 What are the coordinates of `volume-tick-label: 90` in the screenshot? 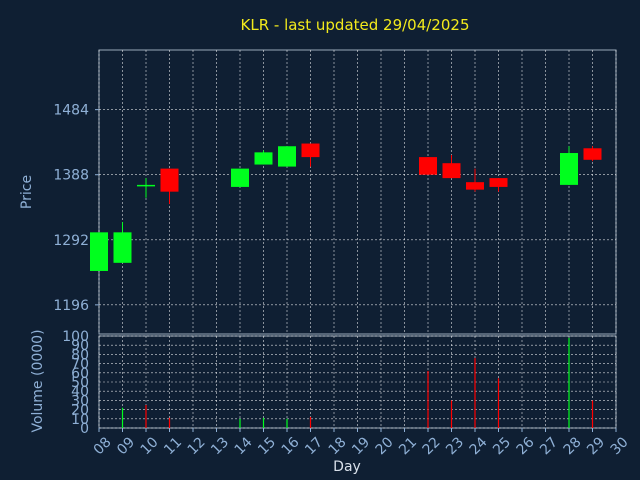 It's located at (80, 346).